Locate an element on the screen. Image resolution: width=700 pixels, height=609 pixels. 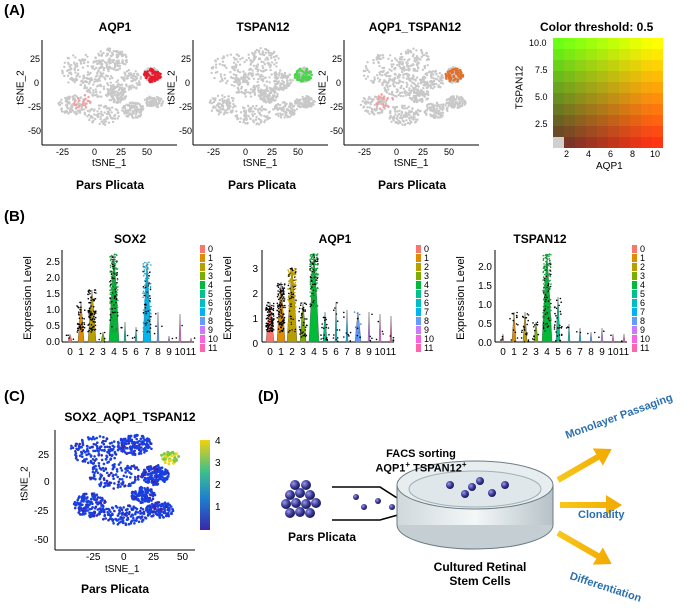
color-tick: 3 is located at coordinates (218, 463).